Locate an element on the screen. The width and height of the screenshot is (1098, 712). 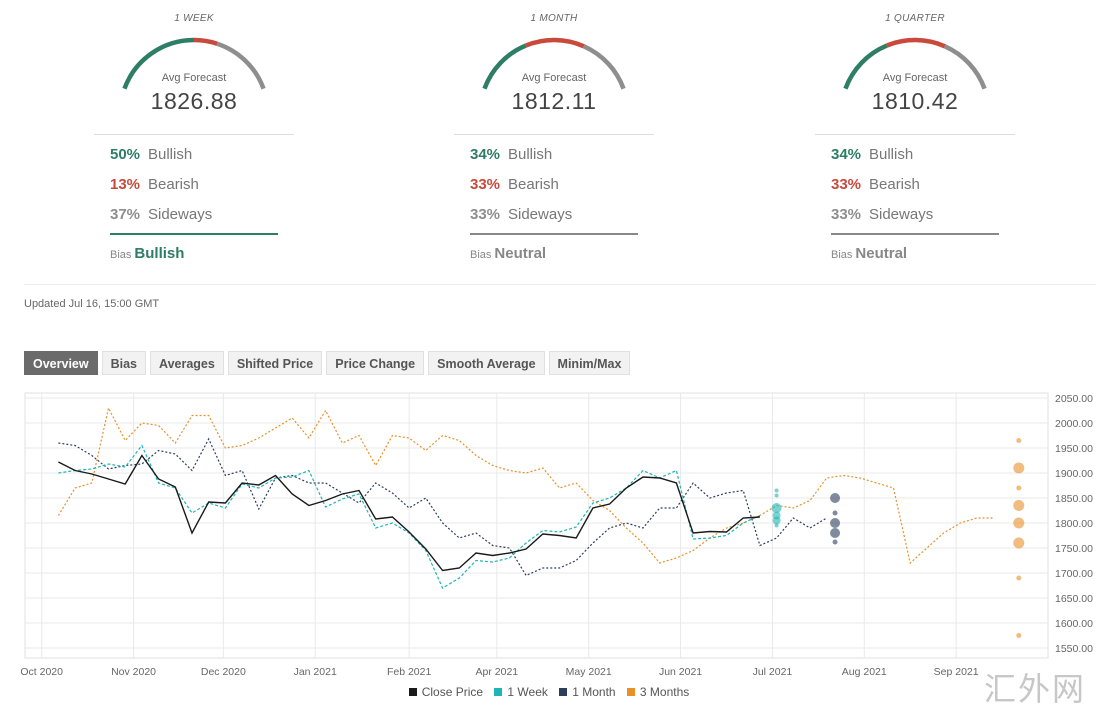
bias-underline is located at coordinates (194, 234).